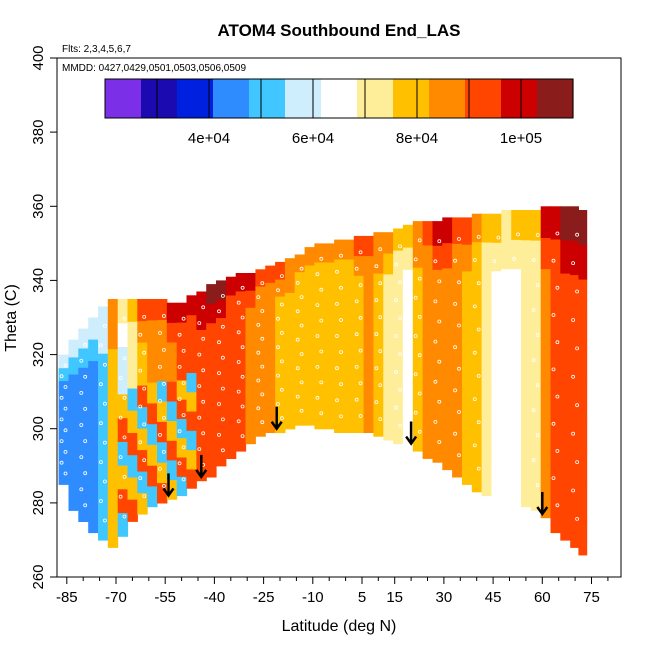  What do you see at coordinates (417, 138) in the screenshot?
I see `colorbar-tick-label: 8e+04` at bounding box center [417, 138].